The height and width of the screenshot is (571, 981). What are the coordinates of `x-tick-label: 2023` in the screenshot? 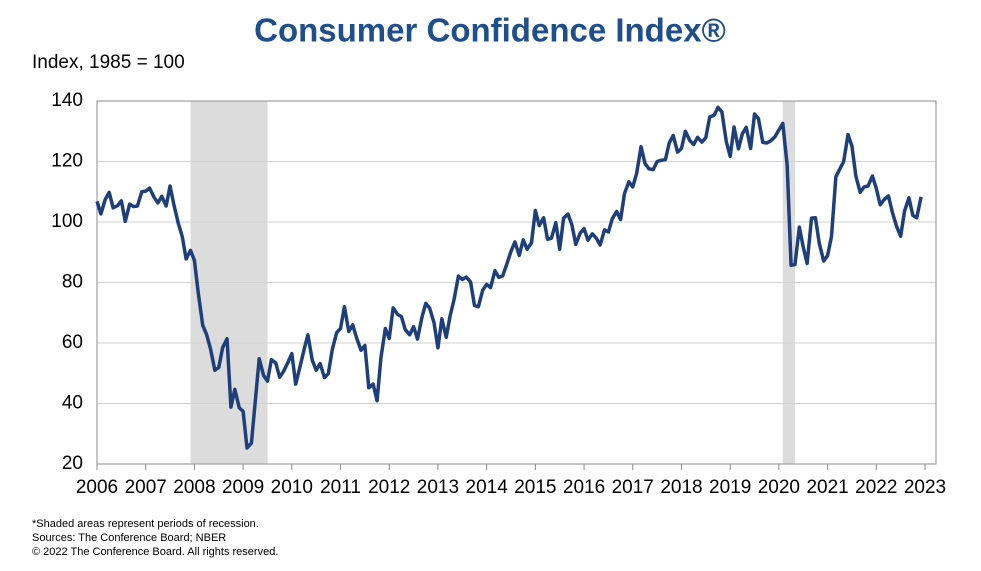 It's located at (925, 487).